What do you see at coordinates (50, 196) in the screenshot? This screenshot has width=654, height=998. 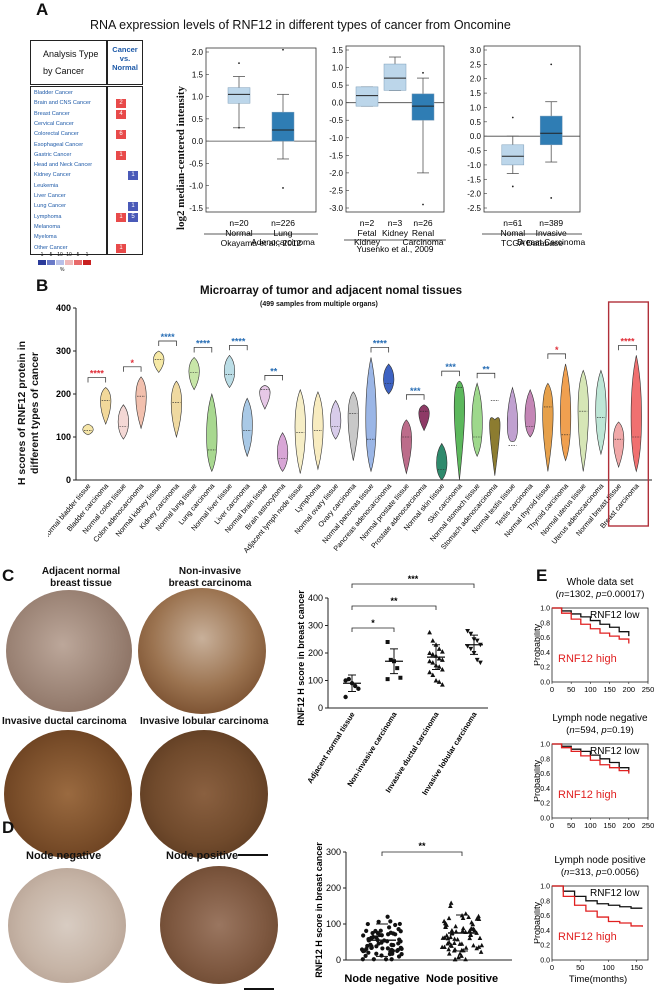 I see `oncomine-row-name: Liver Cancer` at bounding box center [50, 196].